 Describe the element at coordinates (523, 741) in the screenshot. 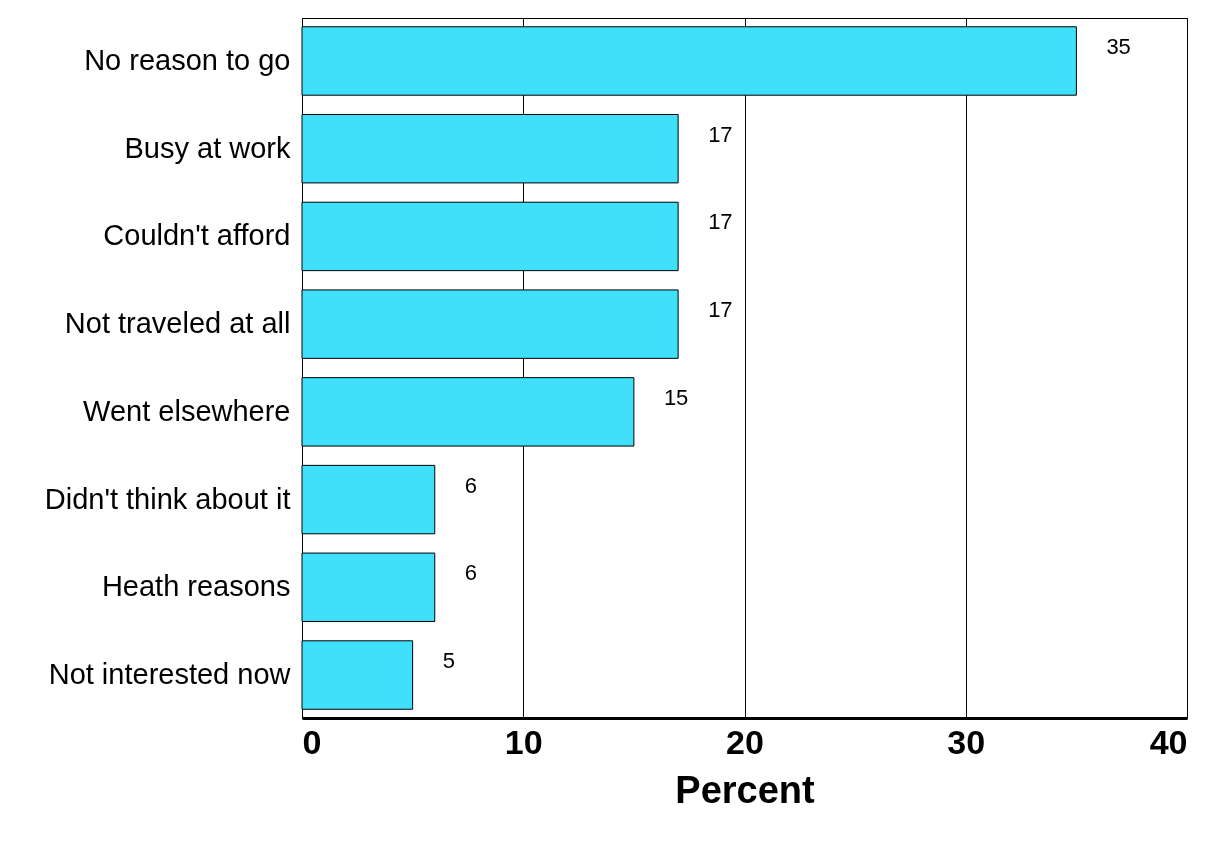

I see `x-tick-label: 10` at that location.